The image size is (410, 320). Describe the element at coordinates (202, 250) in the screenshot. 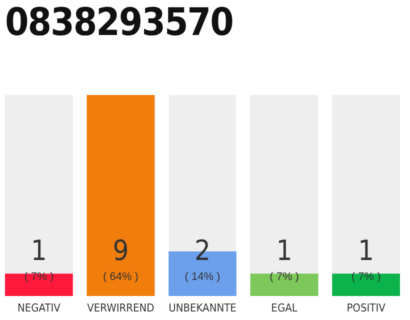

I see `data-label: 2` at that location.